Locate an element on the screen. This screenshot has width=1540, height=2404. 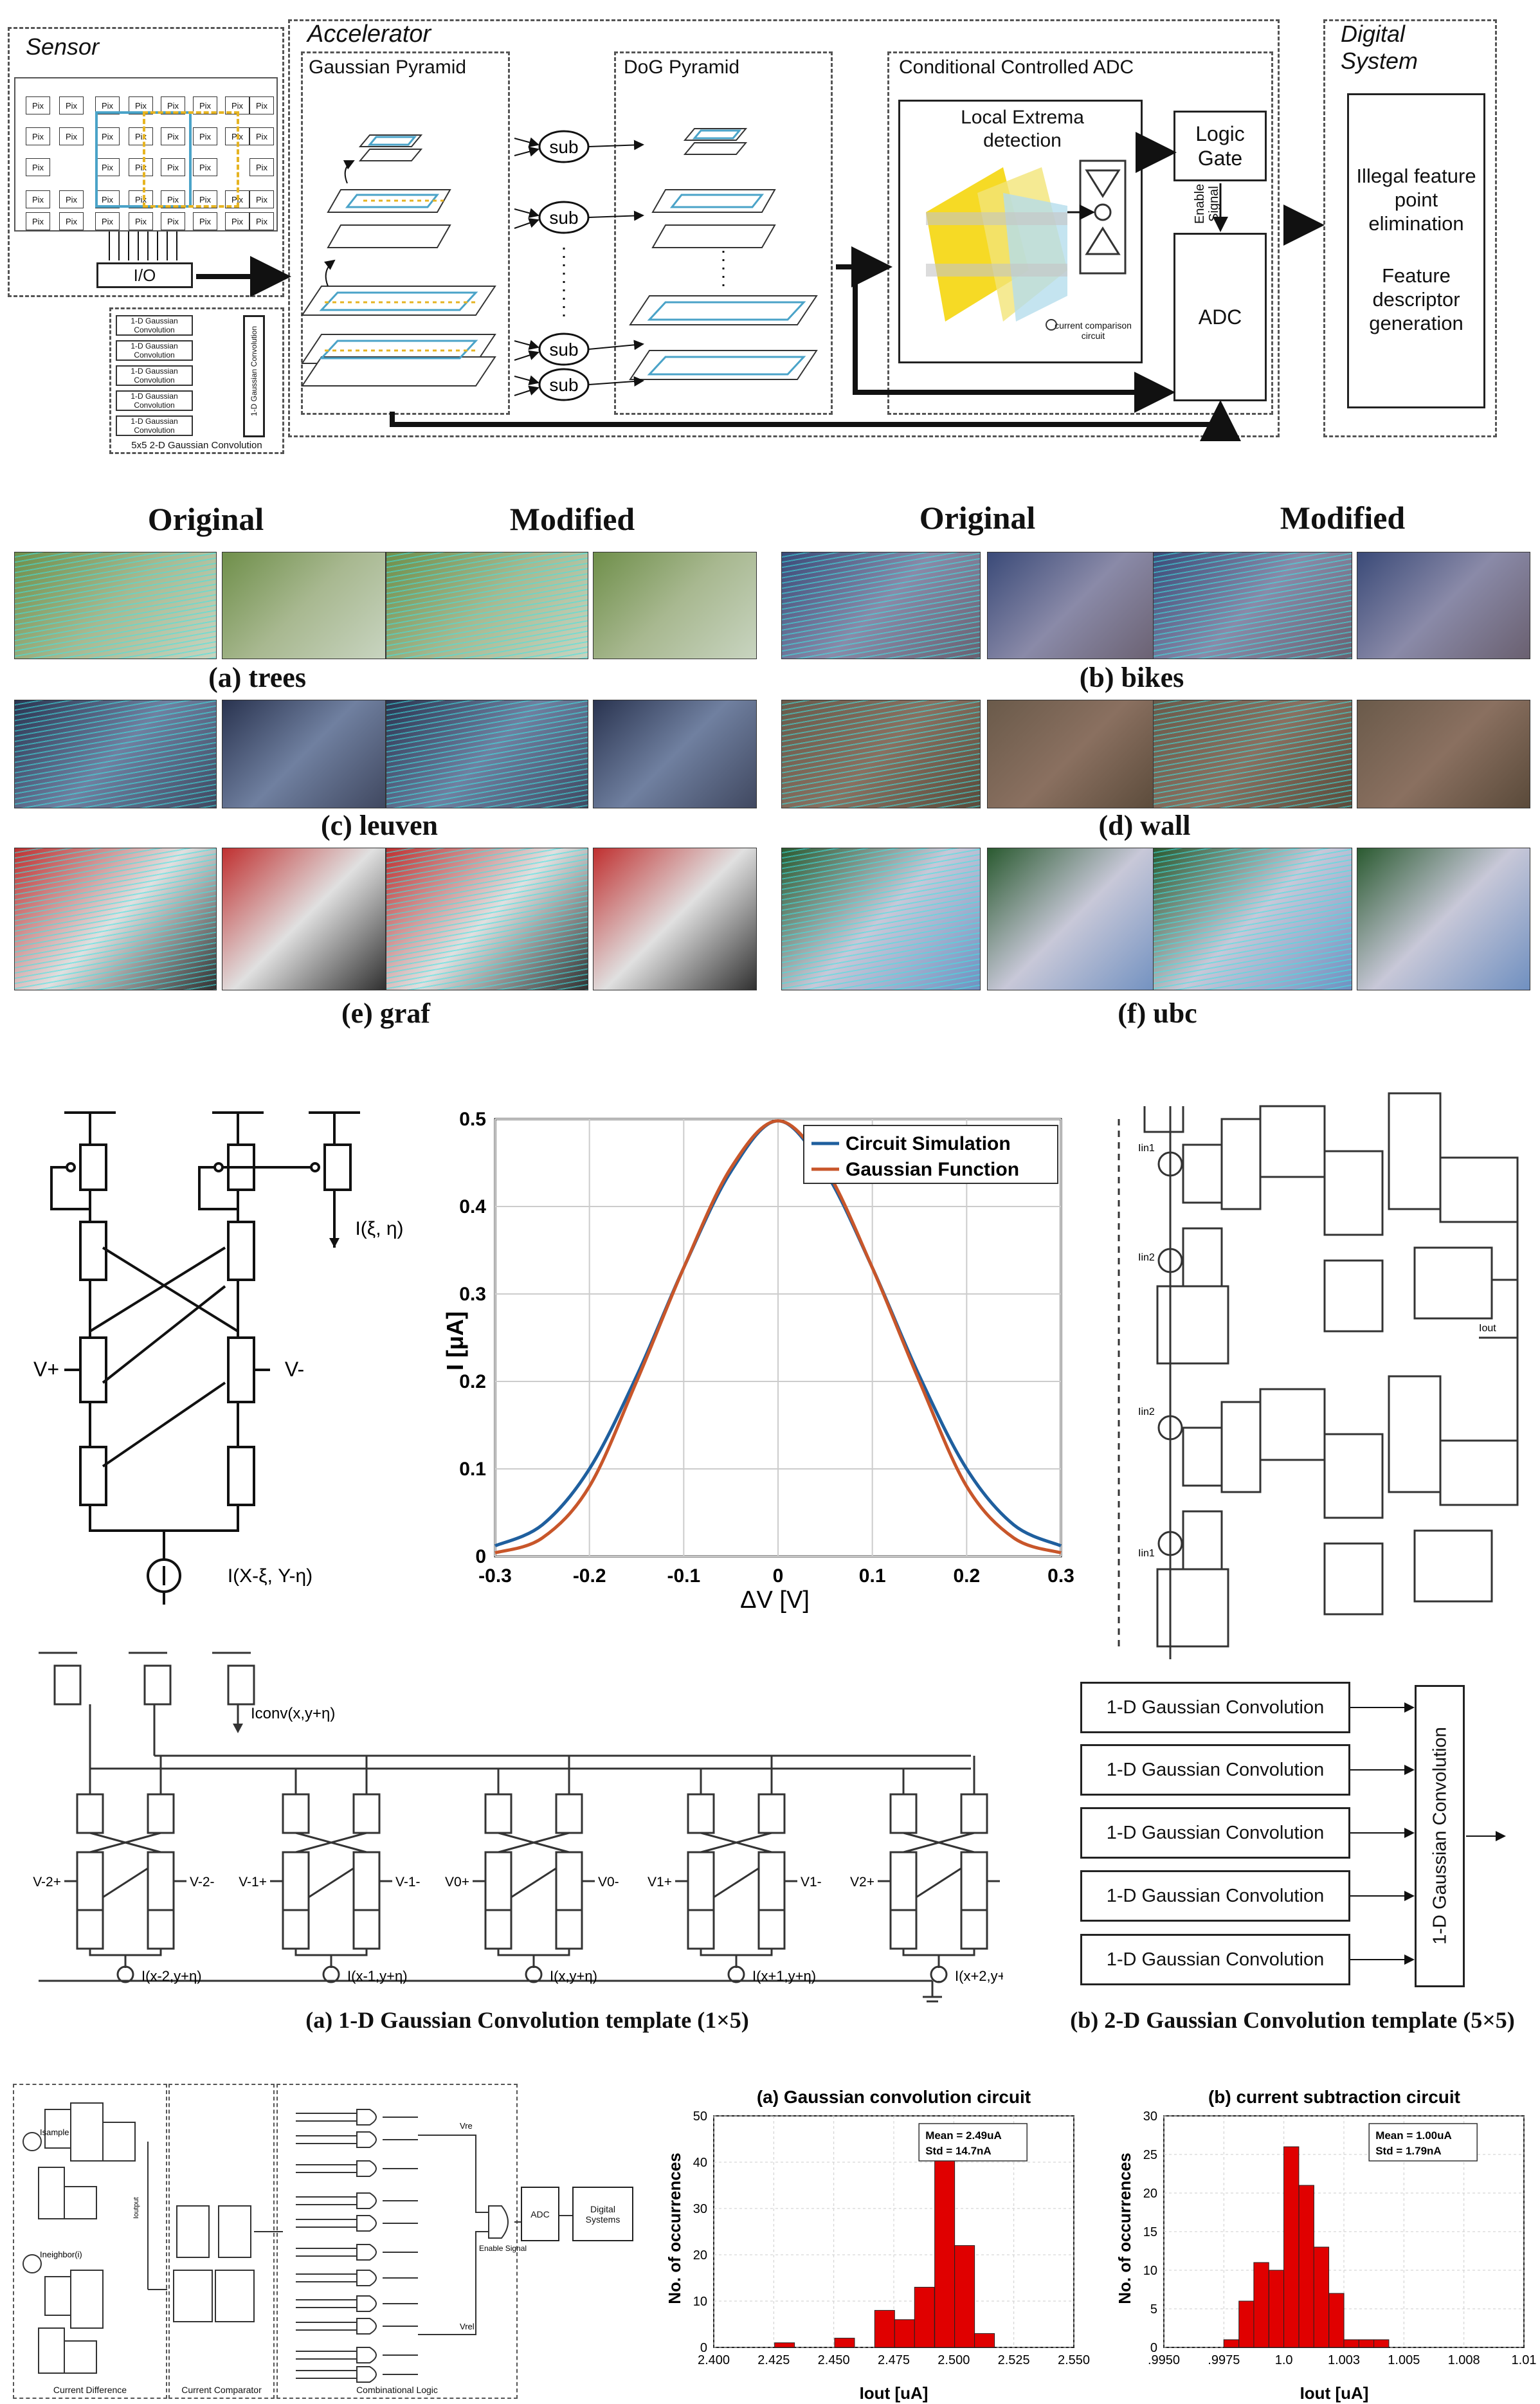
conv-1d-small-box: 1-D Gaussian Convolution is located at coordinates (154, 325).